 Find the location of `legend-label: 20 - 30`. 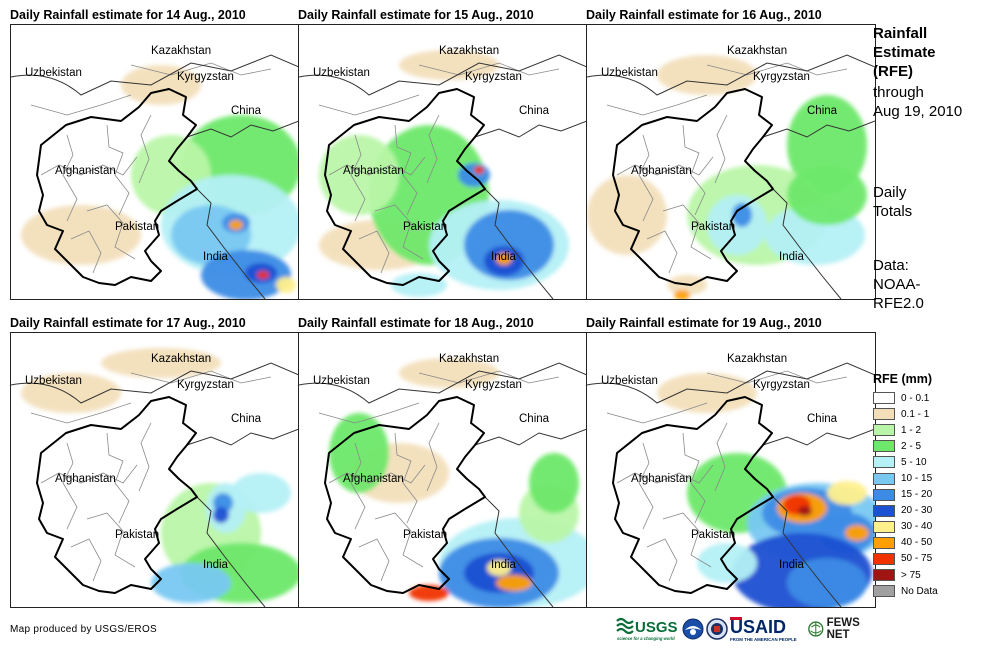

legend-label: 20 - 30 is located at coordinates (917, 511).